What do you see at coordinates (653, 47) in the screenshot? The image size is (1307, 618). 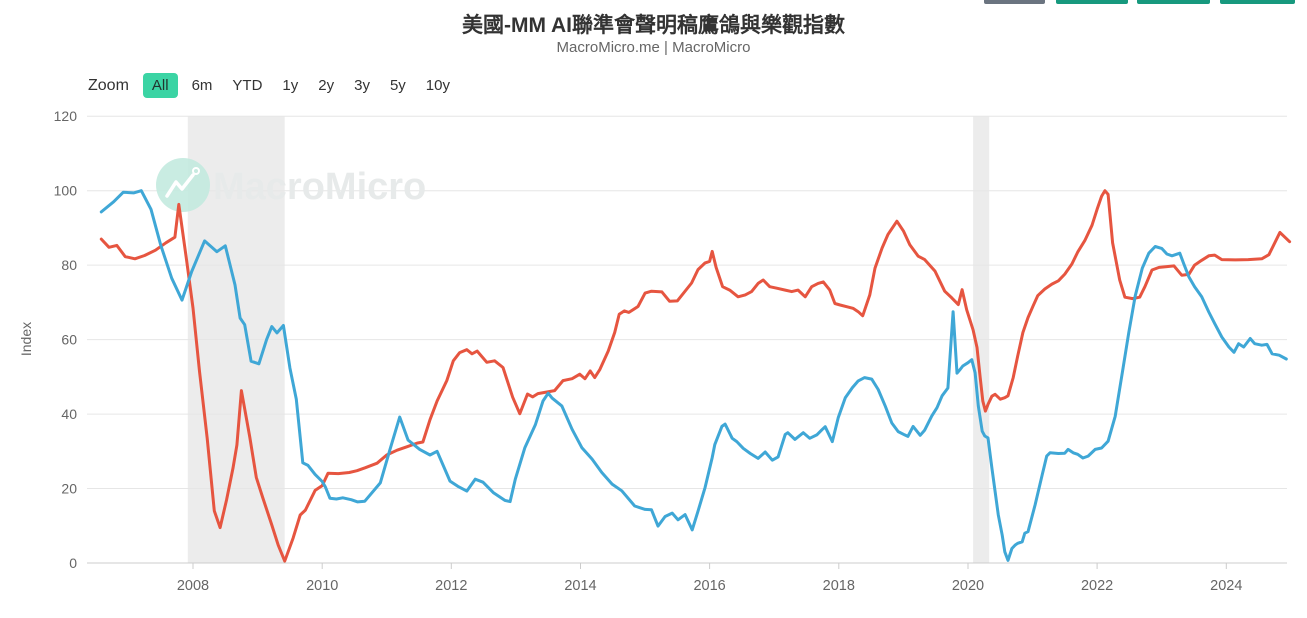 I see `page-subtitle: MacroMicro.me | MacroMicro` at bounding box center [653, 47].